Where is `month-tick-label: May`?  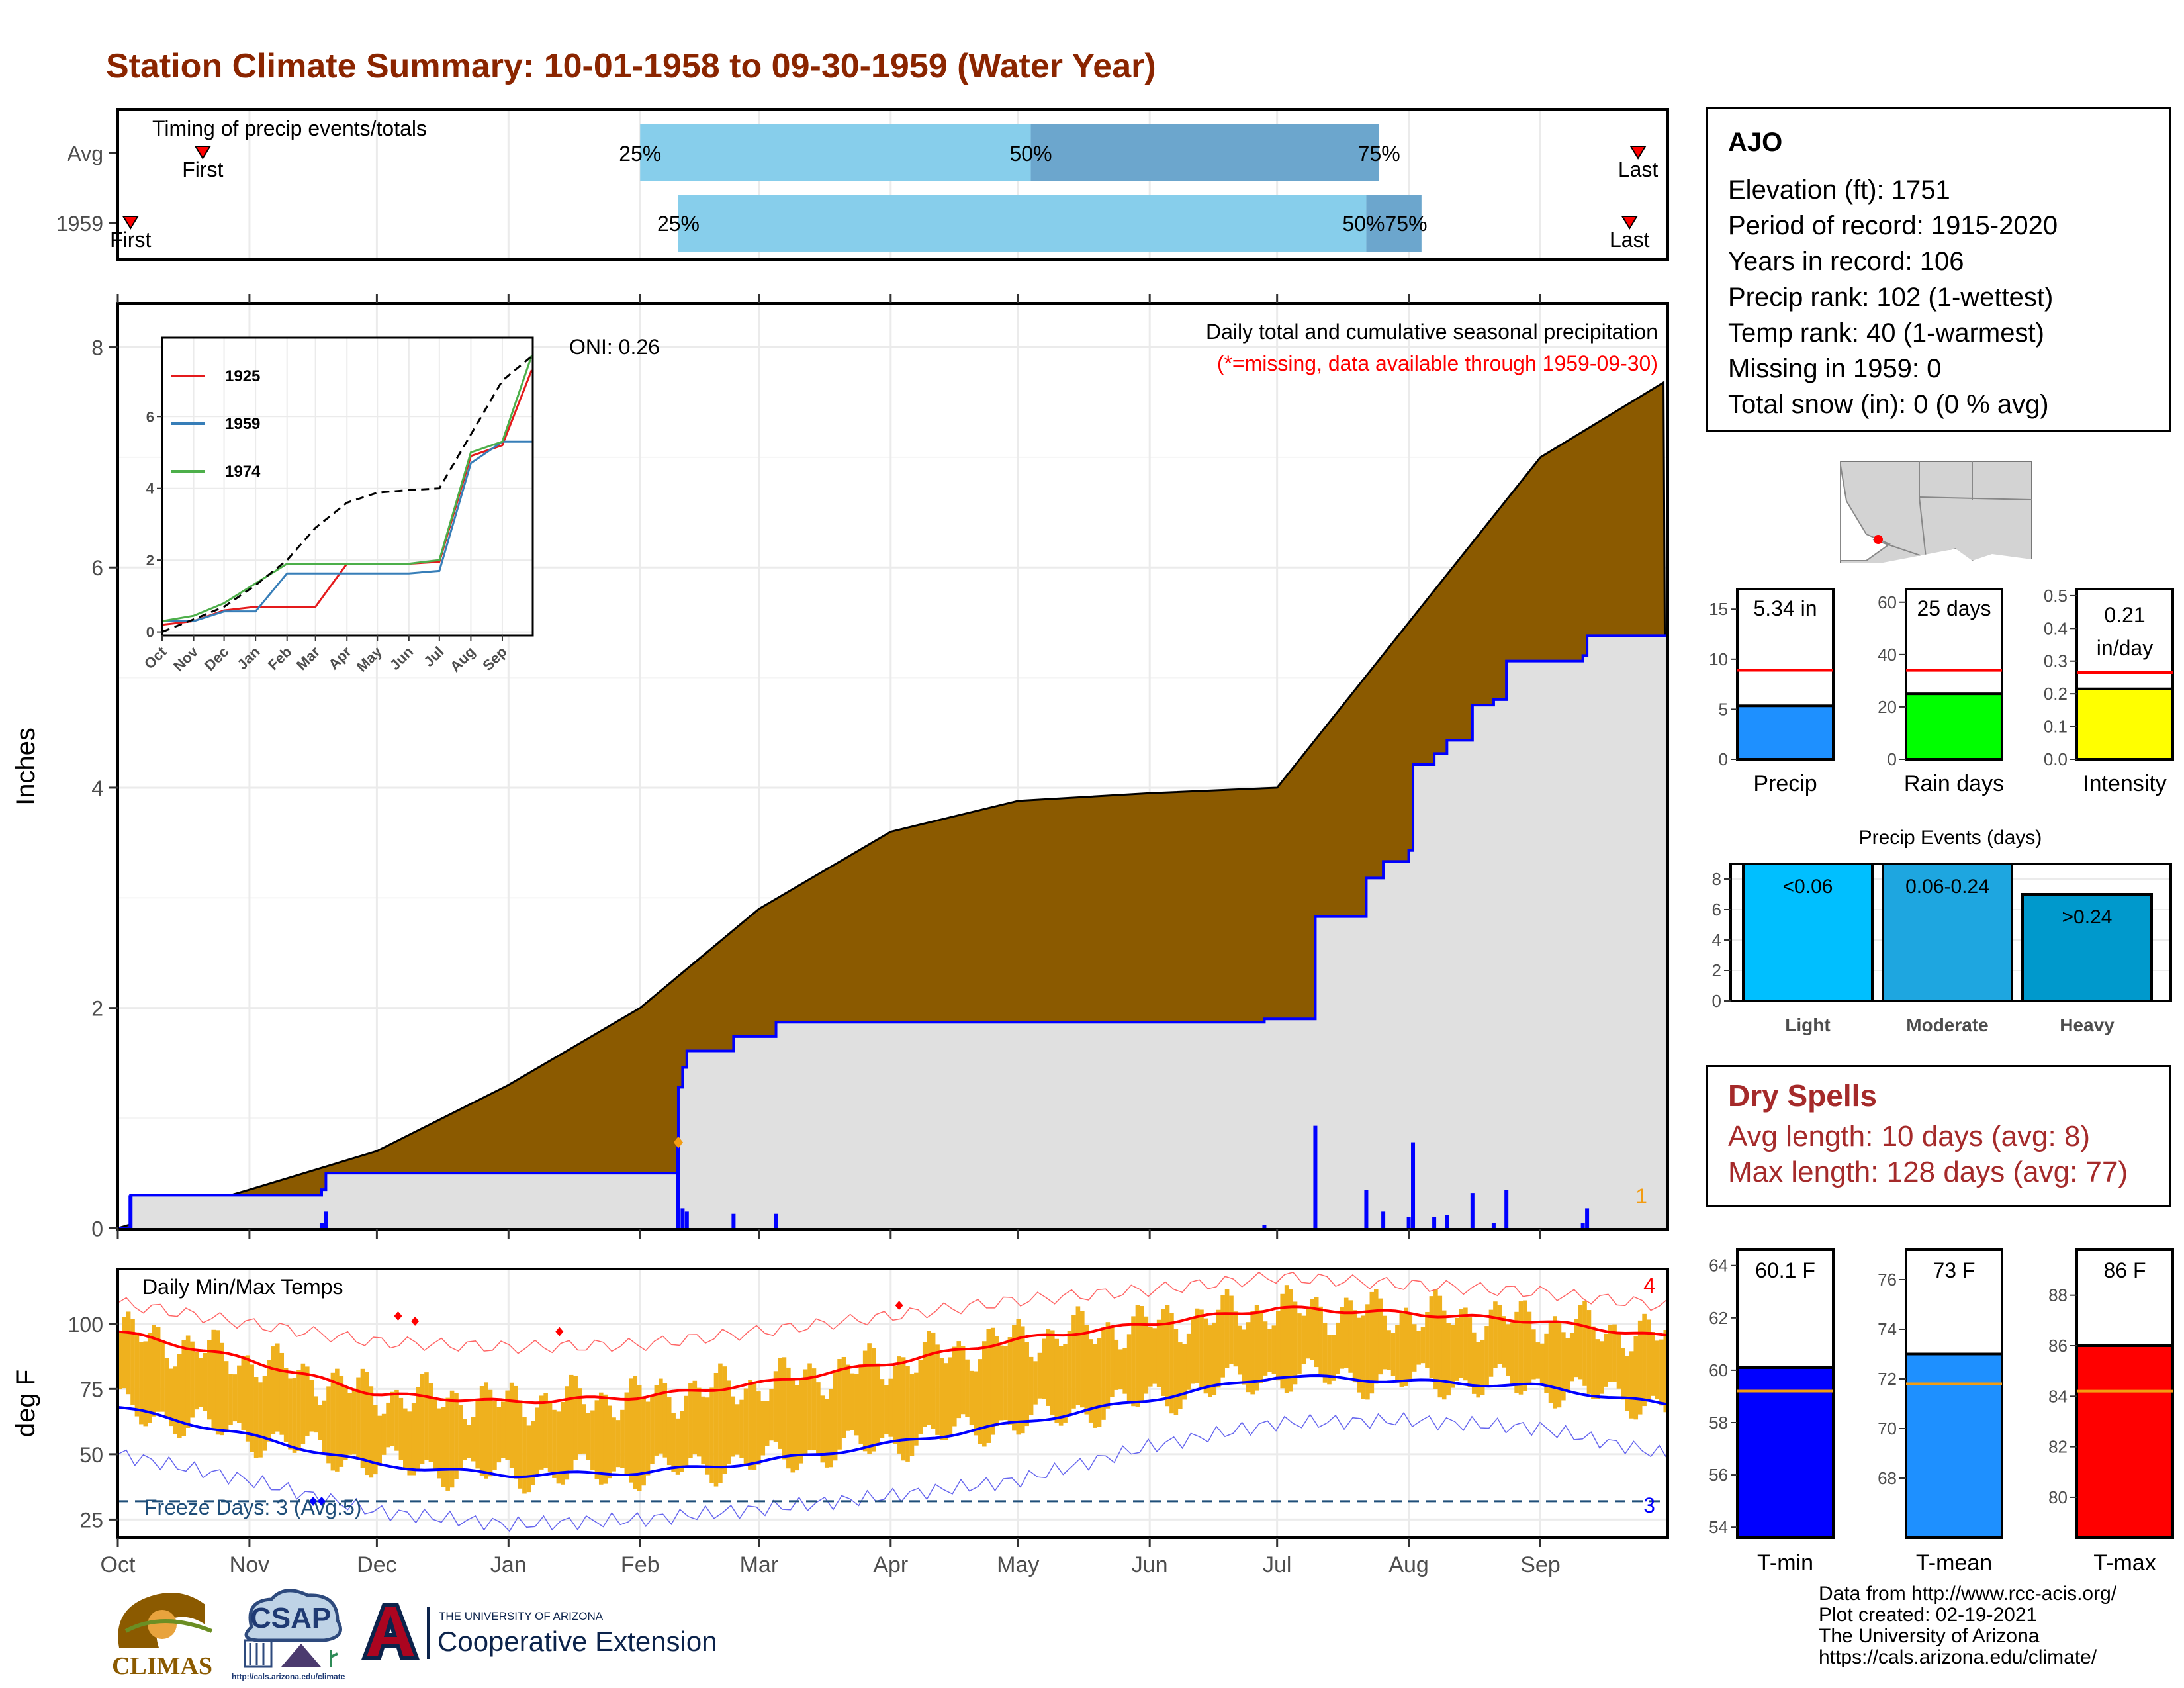
month-tick-label: May is located at coordinates (1018, 1564).